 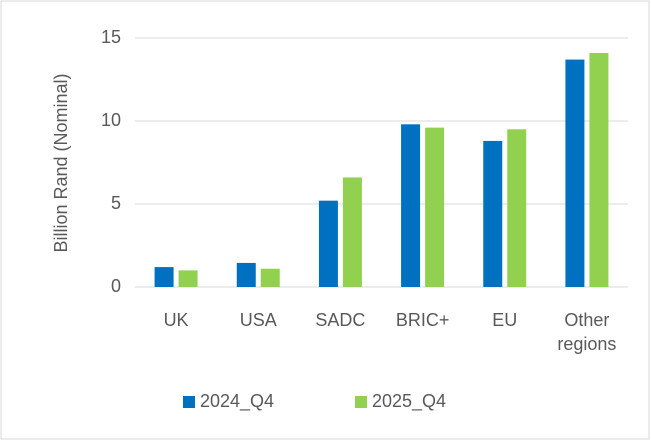 I want to click on x-tick-label-box: BRIC+, so click(x=422, y=320).